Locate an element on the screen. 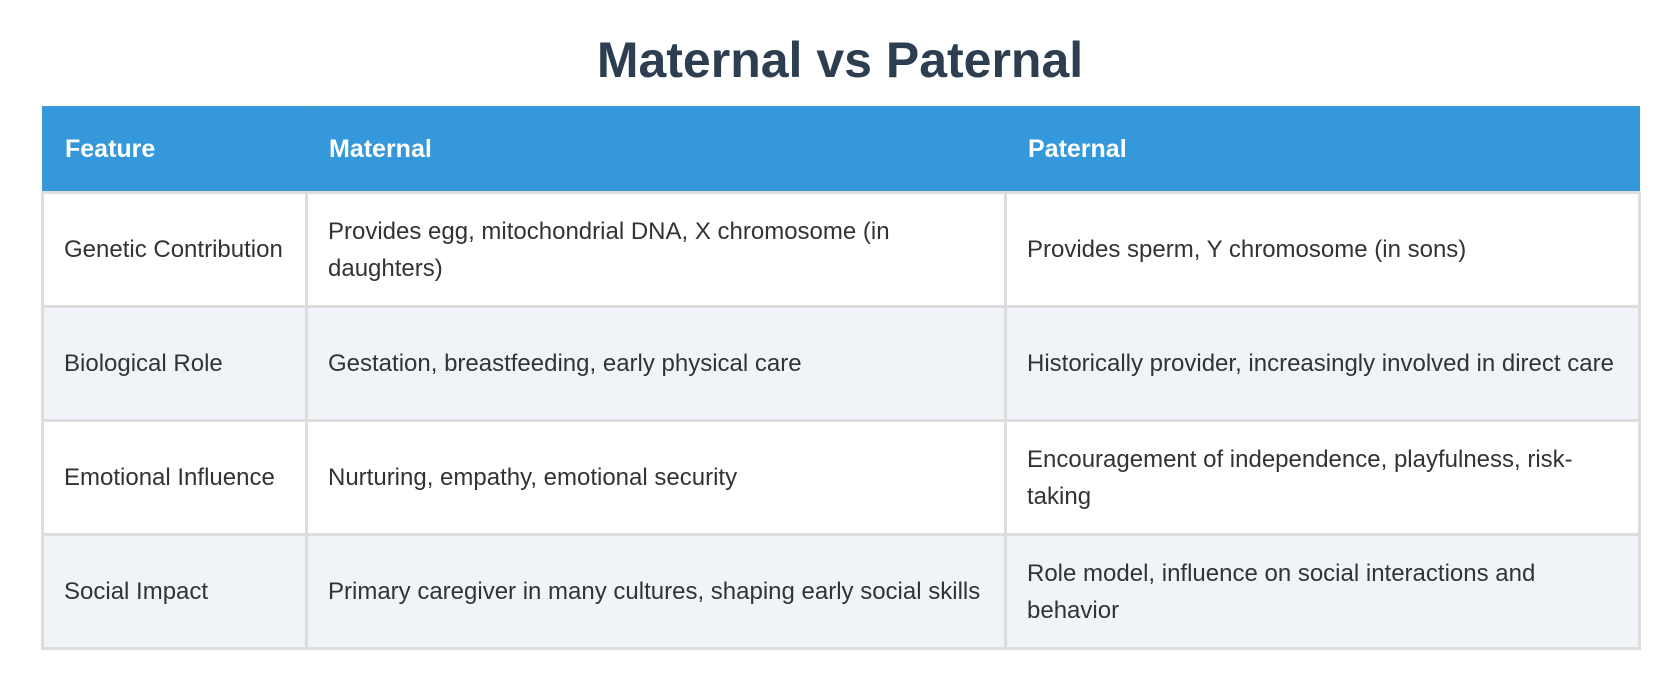  cell-feature: Biological Role is located at coordinates (174, 363).